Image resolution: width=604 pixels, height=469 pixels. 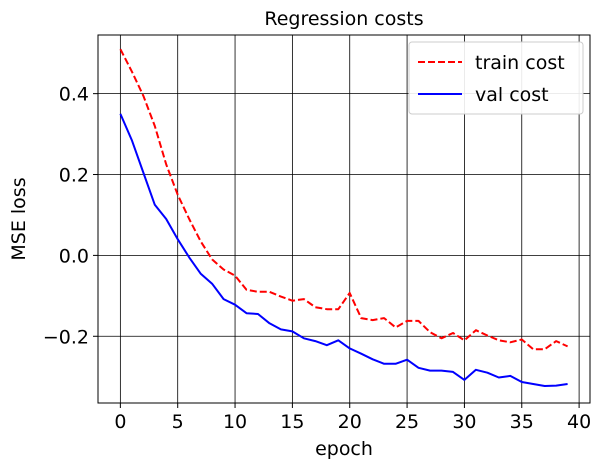 I want to click on legend-entry-label: val cost, so click(x=512, y=95).